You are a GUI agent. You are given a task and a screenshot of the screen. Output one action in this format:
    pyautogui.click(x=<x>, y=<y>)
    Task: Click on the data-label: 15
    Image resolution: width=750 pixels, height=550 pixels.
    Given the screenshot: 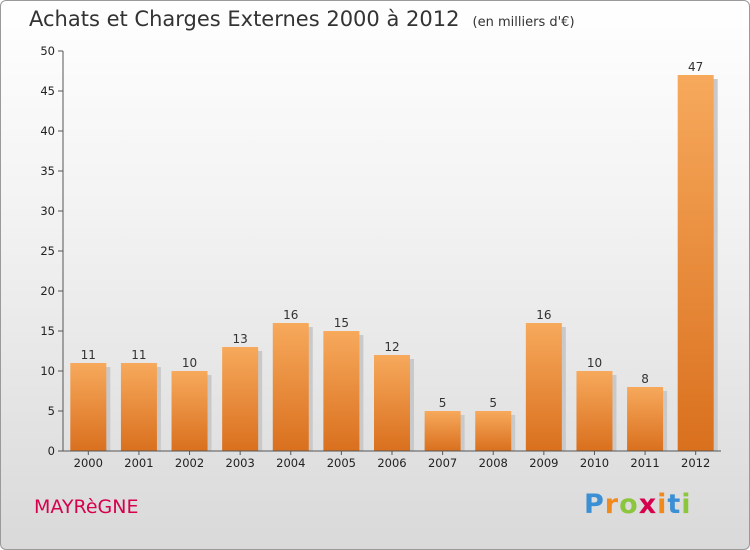 What is the action you would take?
    pyautogui.click(x=341, y=323)
    